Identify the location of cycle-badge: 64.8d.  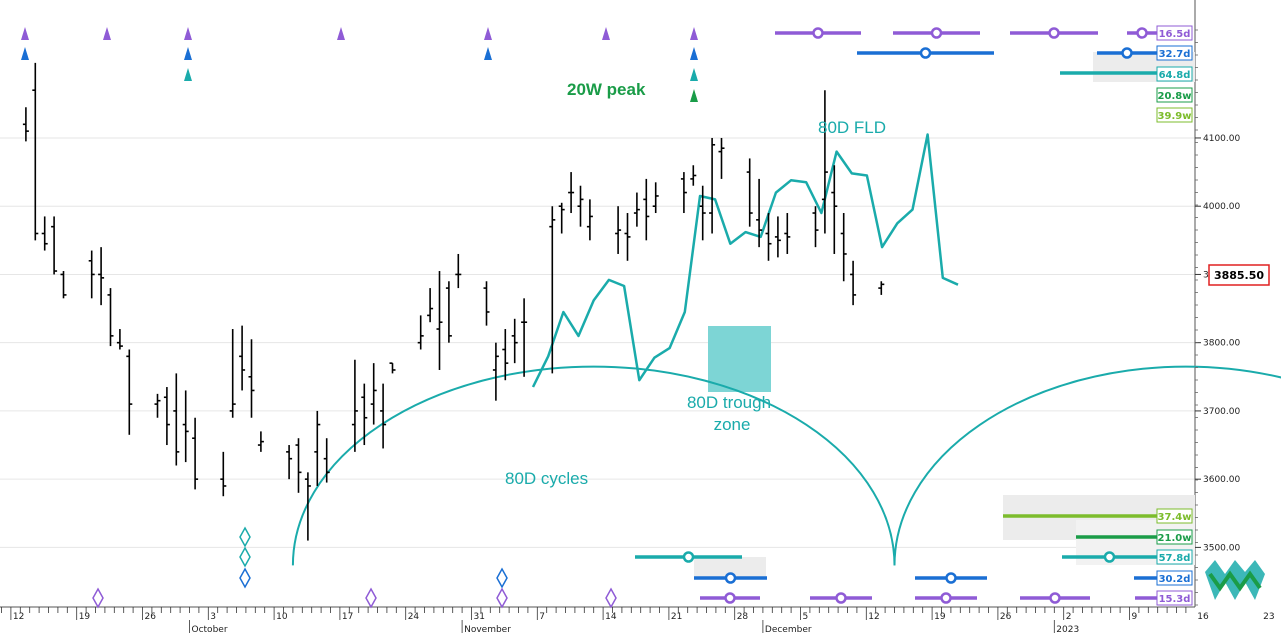
(1174, 74).